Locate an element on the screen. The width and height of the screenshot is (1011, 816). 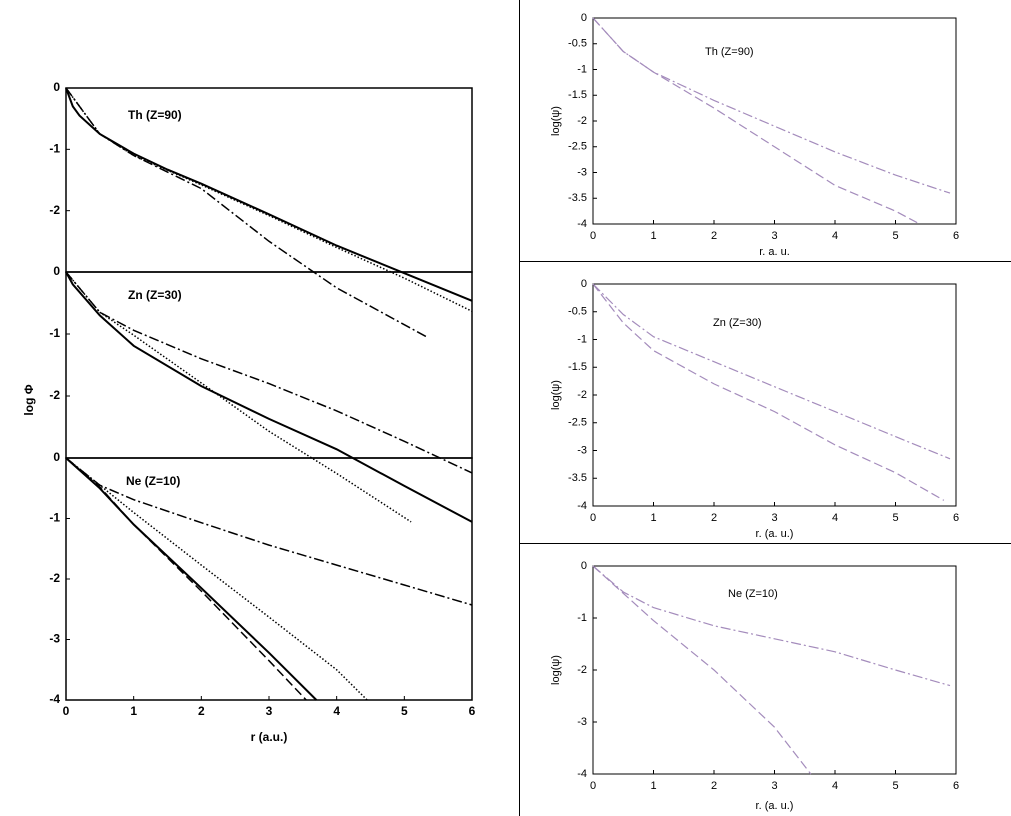
x-axis-label: r. a. u. is located at coordinates (774, 252).